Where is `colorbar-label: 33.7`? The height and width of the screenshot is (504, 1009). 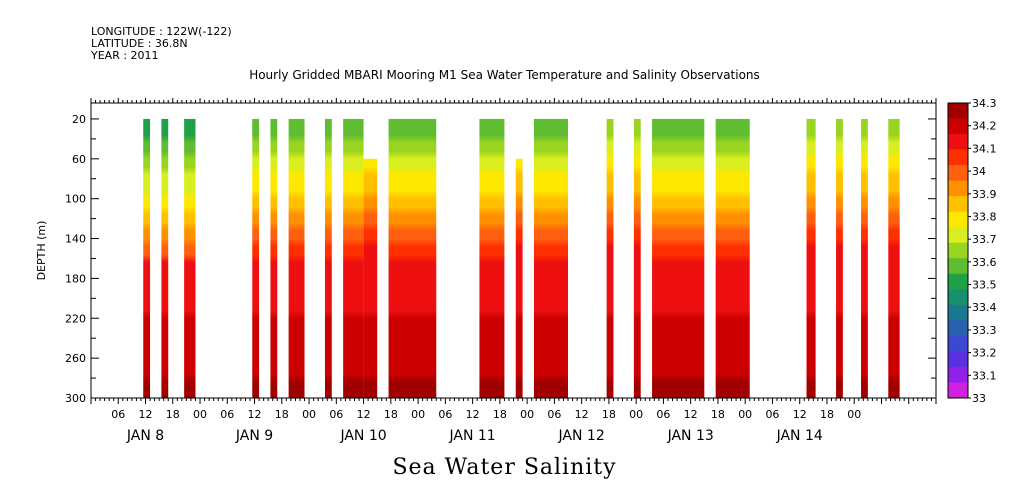 colorbar-label: 33.7 is located at coordinates (984, 239).